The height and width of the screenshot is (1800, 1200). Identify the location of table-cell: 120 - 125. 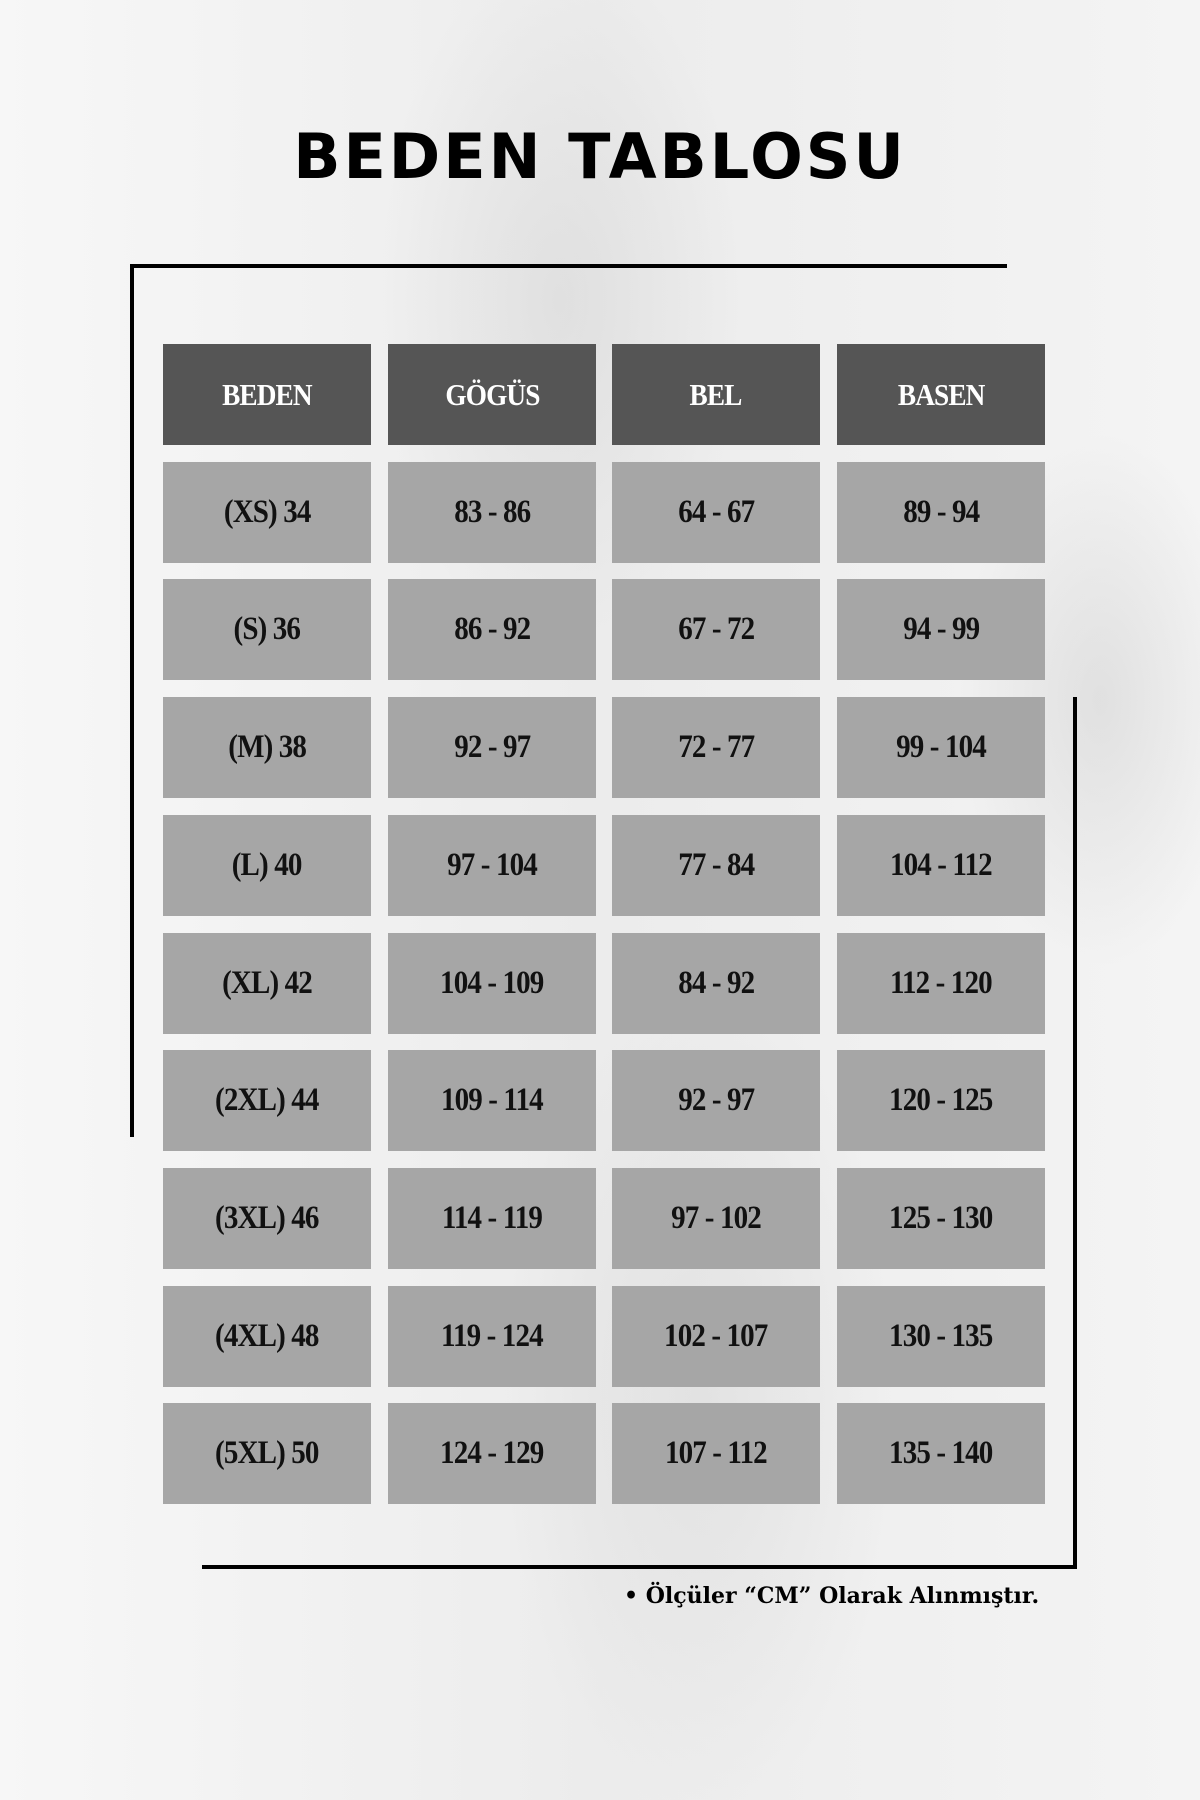
(941, 1100).